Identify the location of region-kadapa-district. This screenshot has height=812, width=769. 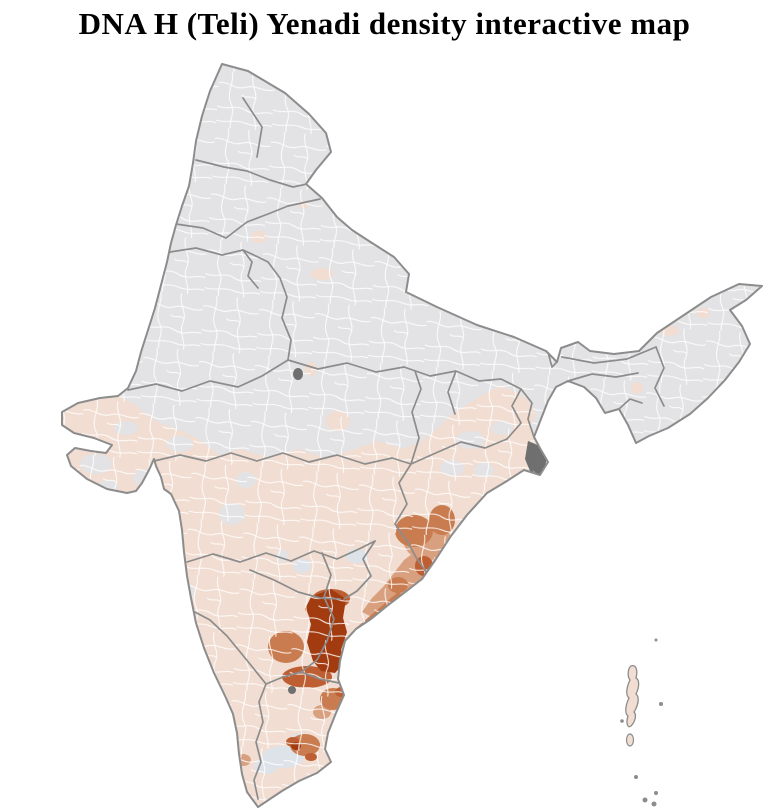
(286, 647).